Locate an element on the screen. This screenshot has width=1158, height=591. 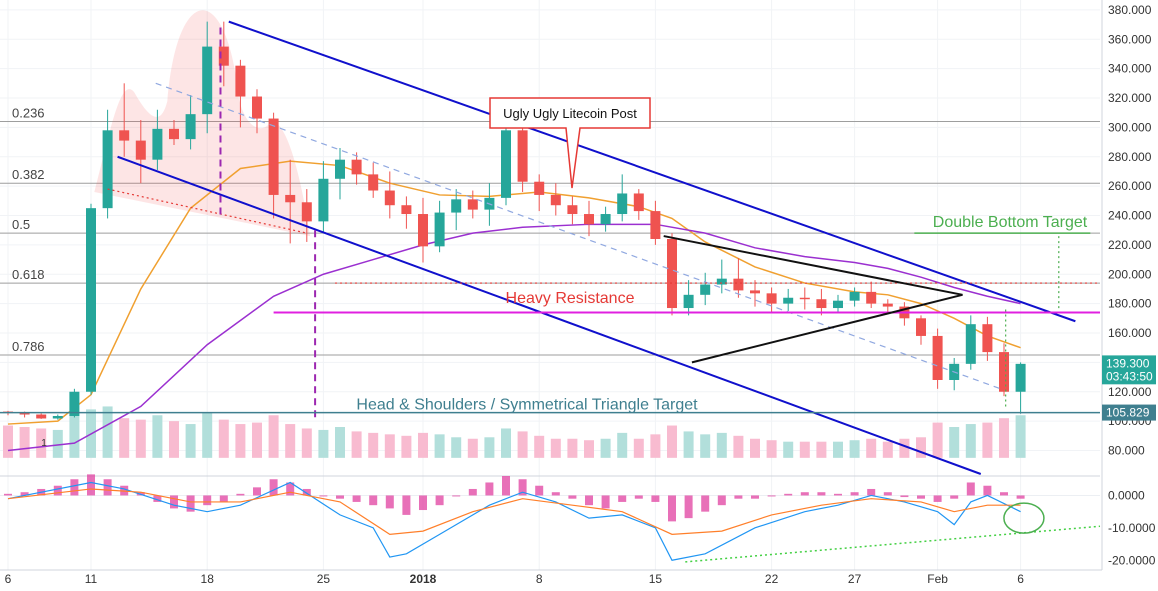
fib-level-label: 0.5 is located at coordinates (21, 224).